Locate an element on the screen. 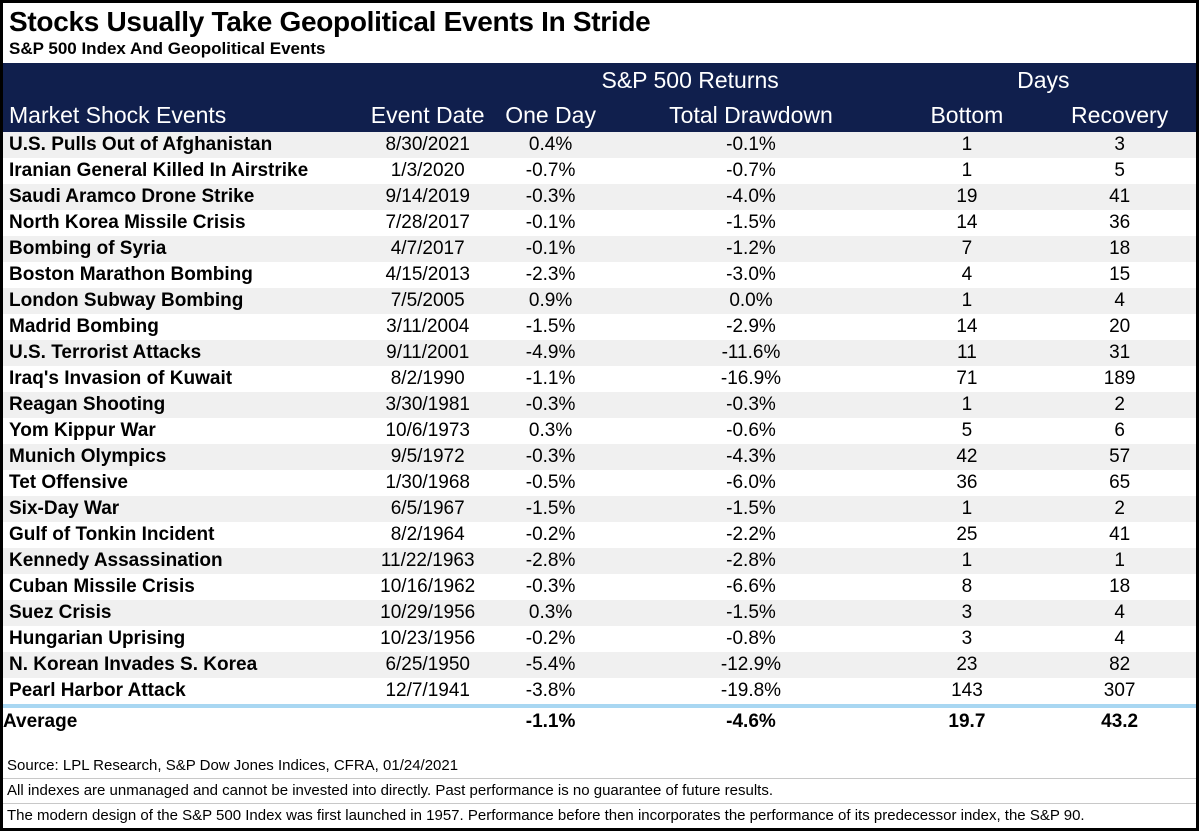 This screenshot has height=831, width=1199. table-row: Reagan Shooting 3/30/1981 -0.3% -0.3% 1 2 is located at coordinates (599, 405).